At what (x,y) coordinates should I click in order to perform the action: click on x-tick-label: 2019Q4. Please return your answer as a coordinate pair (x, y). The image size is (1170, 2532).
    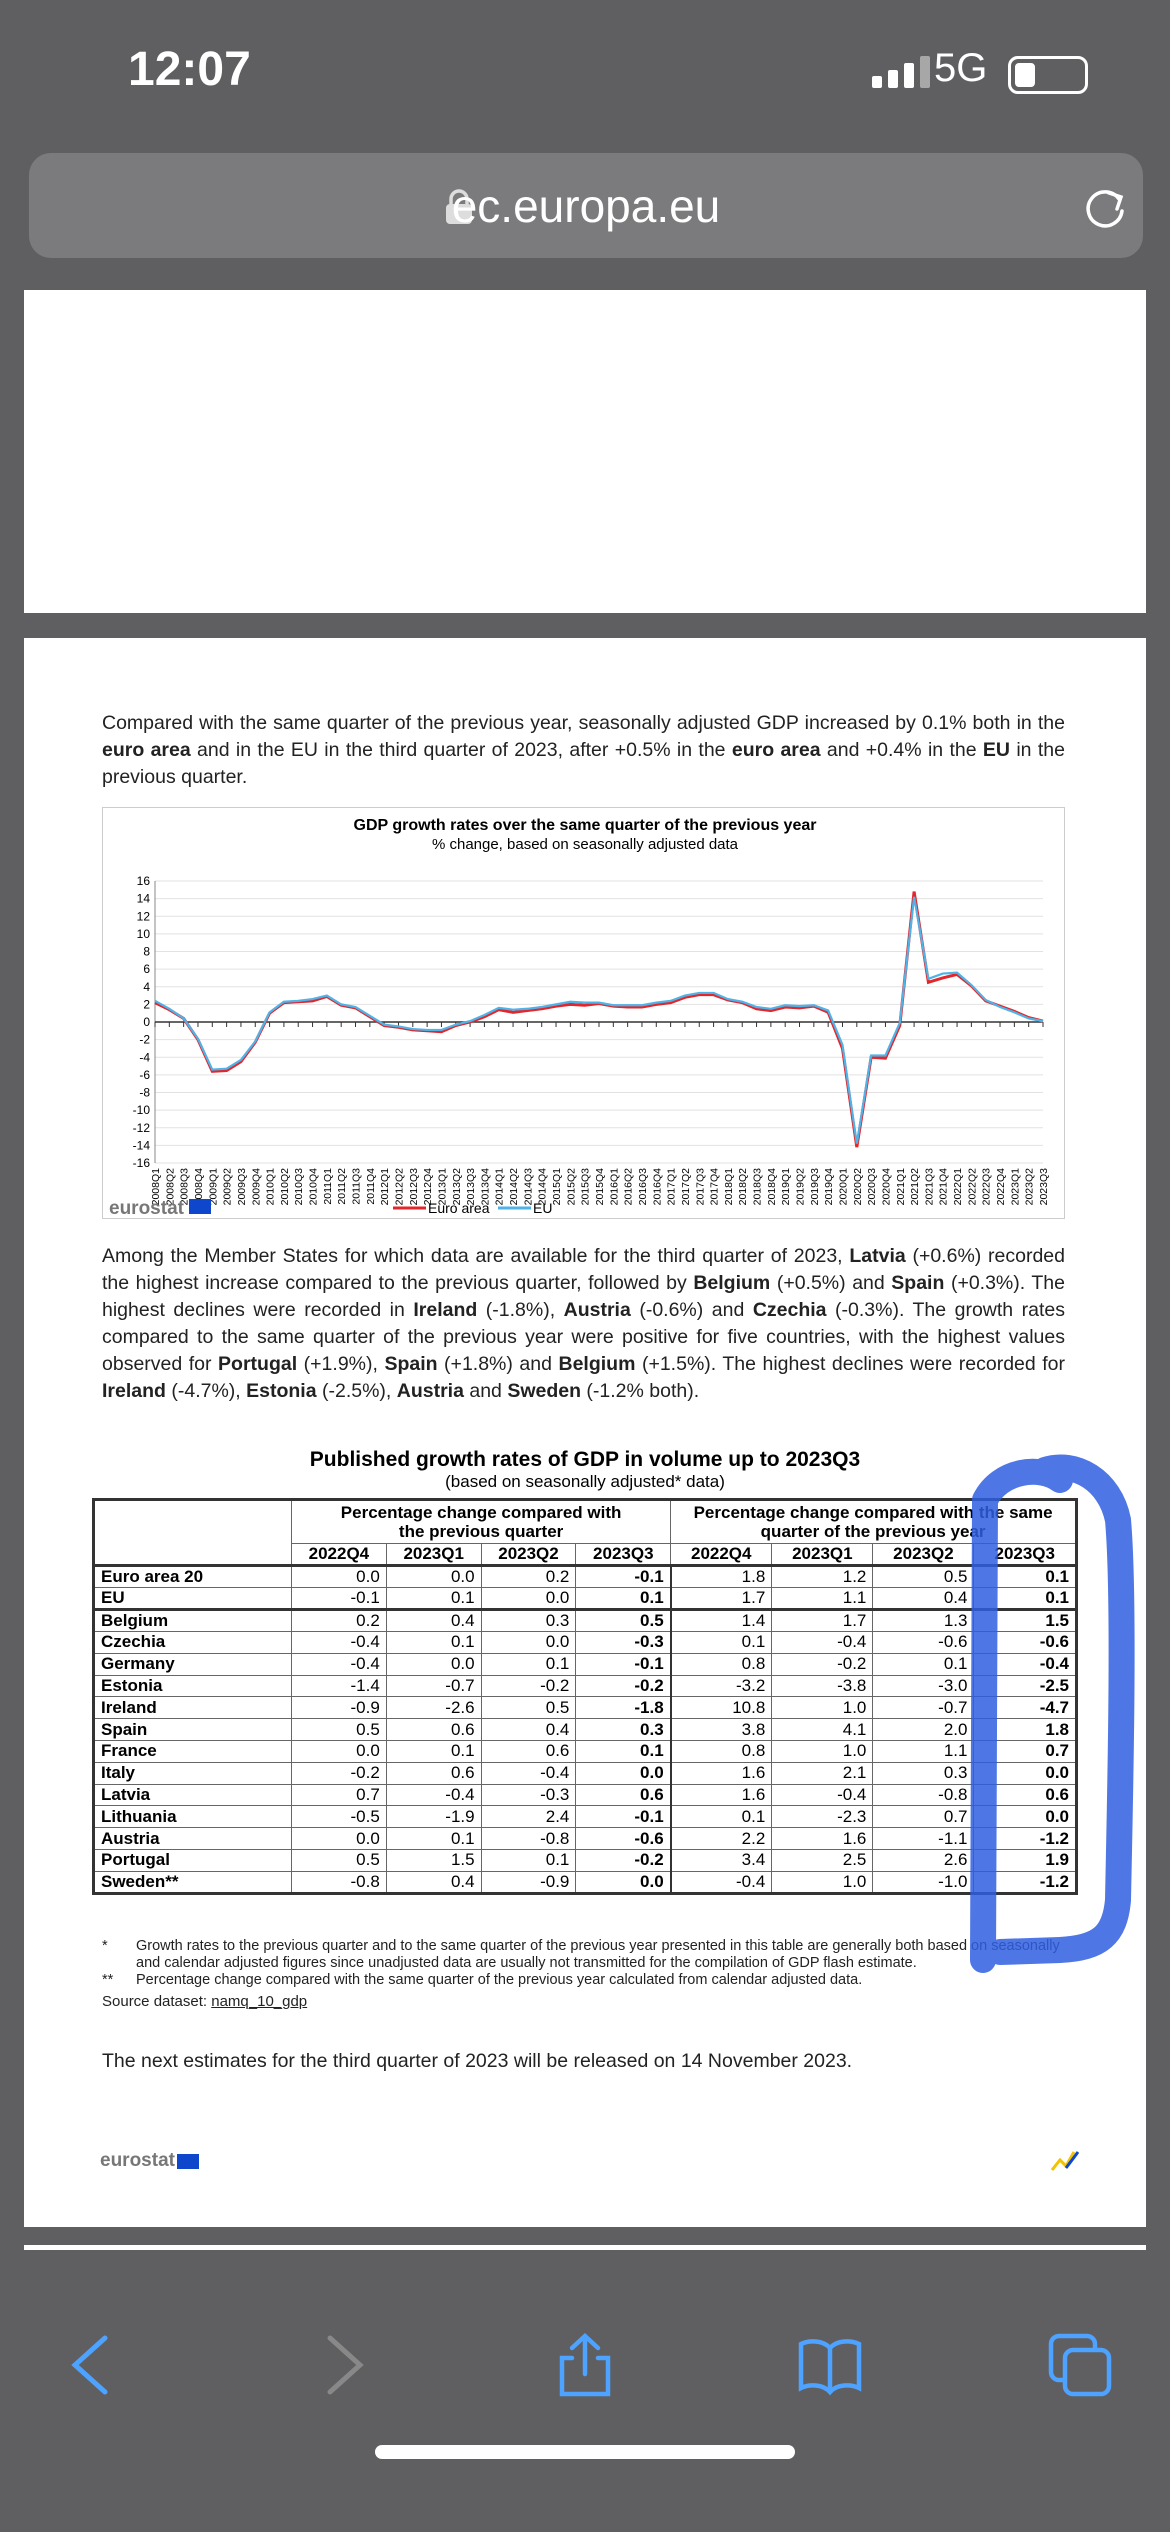
    Looking at the image, I should click on (829, 1187).